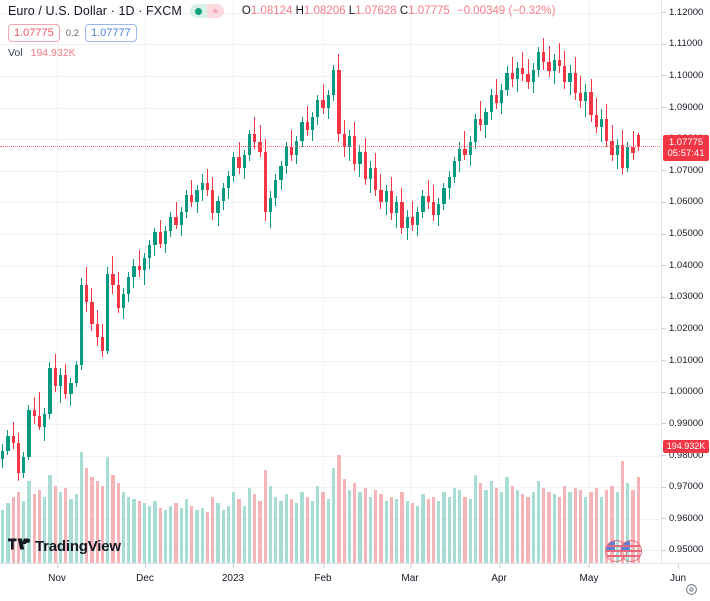 This screenshot has width=710, height=601. Describe the element at coordinates (355, 582) in the screenshot. I see `time-axis: Nov Dec 2023 Feb Mar Apr May Jun` at that location.